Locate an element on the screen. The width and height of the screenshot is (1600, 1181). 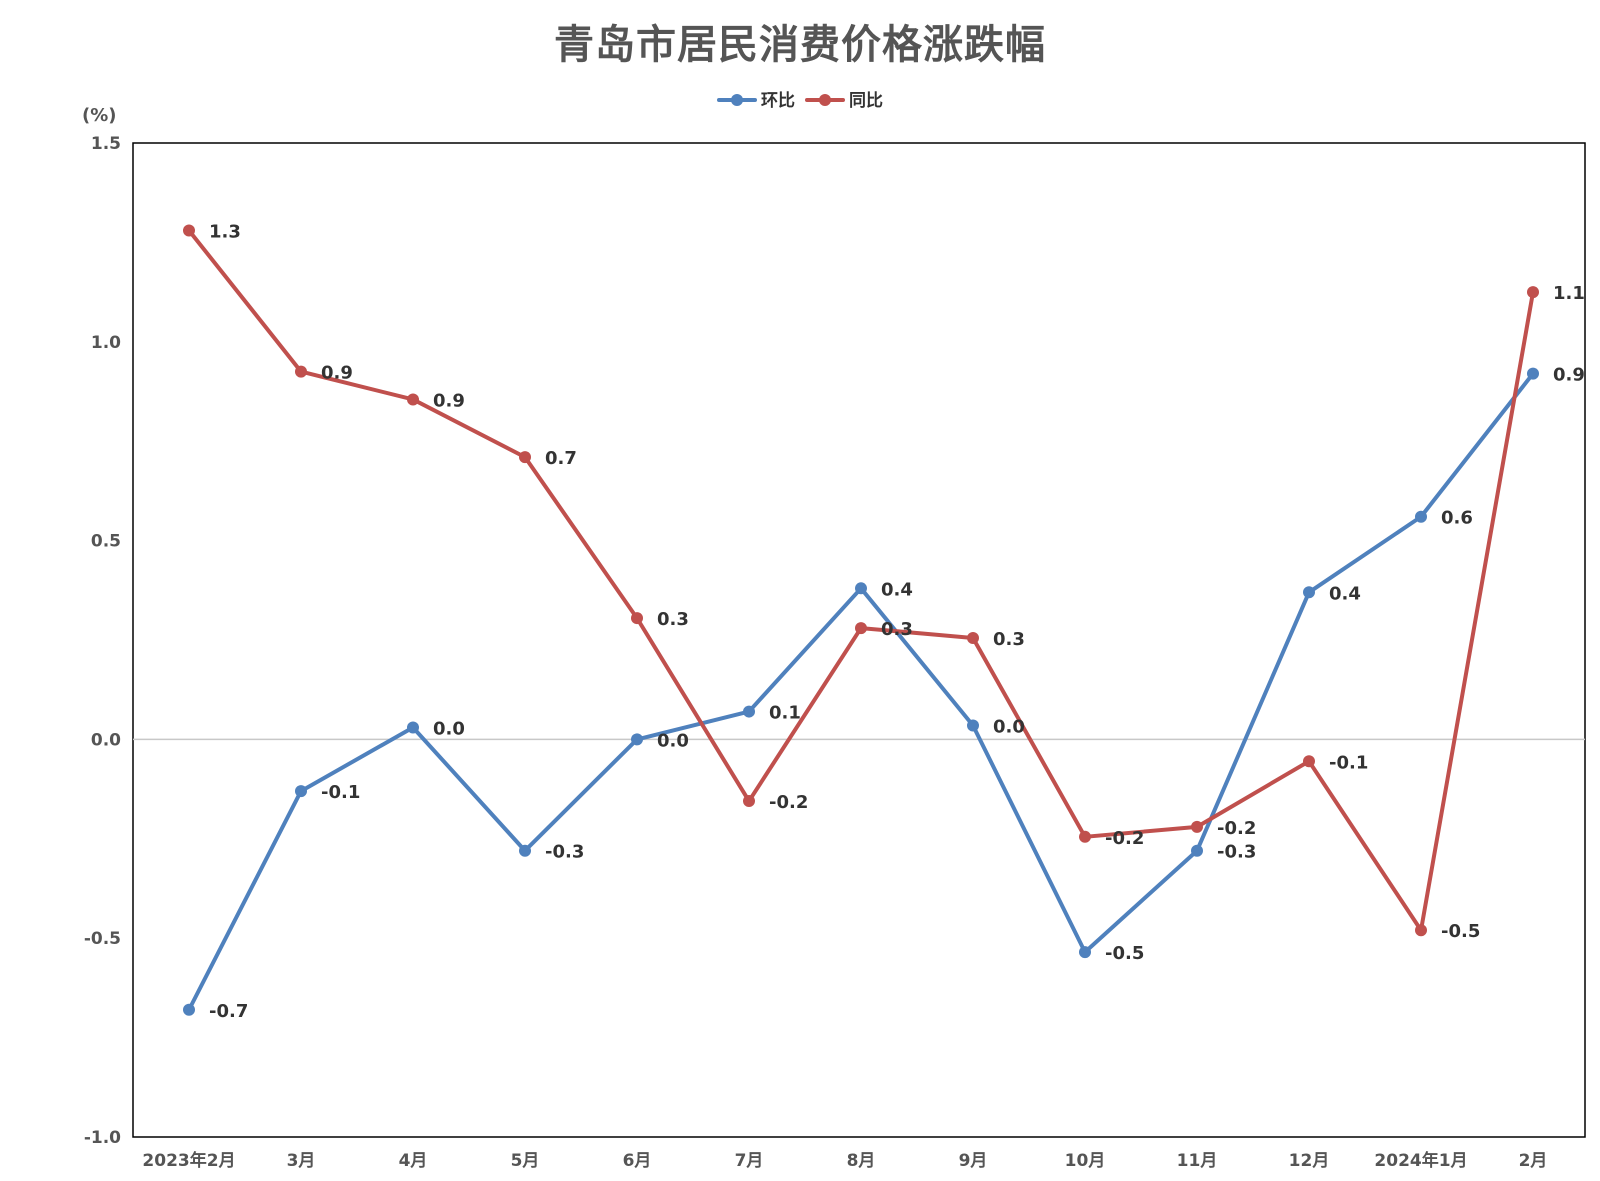
legend-label-tongbi: 同比 is located at coordinates (866, 101).